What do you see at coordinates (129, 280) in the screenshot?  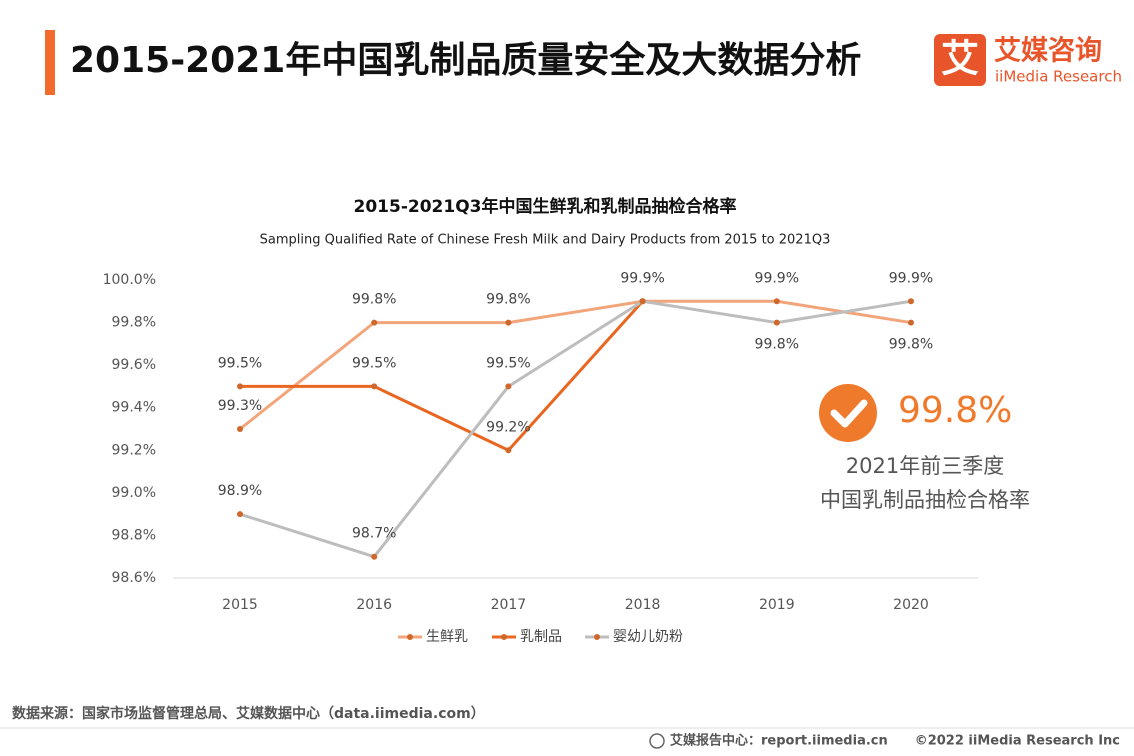 I see `y-tick-label: 100.0%` at bounding box center [129, 280].